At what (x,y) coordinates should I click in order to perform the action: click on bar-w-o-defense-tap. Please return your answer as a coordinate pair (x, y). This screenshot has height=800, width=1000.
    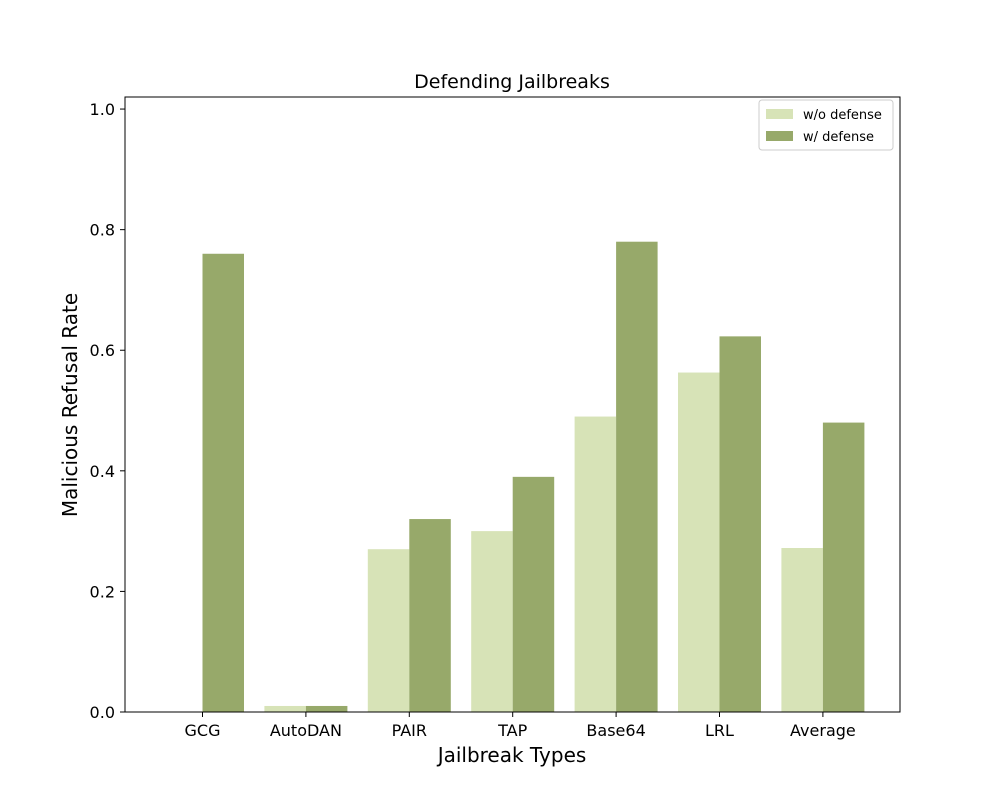
    Looking at the image, I should click on (492, 621).